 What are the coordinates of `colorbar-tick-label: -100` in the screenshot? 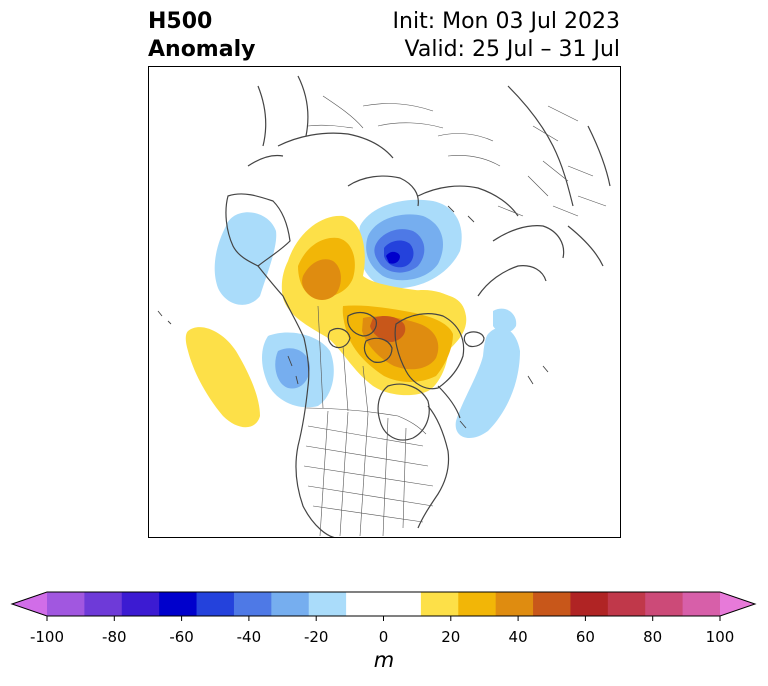 It's located at (47, 637).